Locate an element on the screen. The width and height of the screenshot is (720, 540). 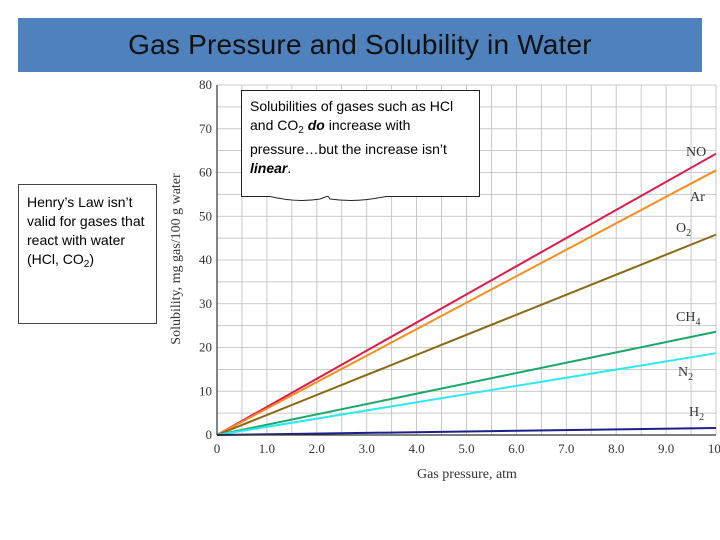
series-label-h2: H2 is located at coordinates (696, 414).